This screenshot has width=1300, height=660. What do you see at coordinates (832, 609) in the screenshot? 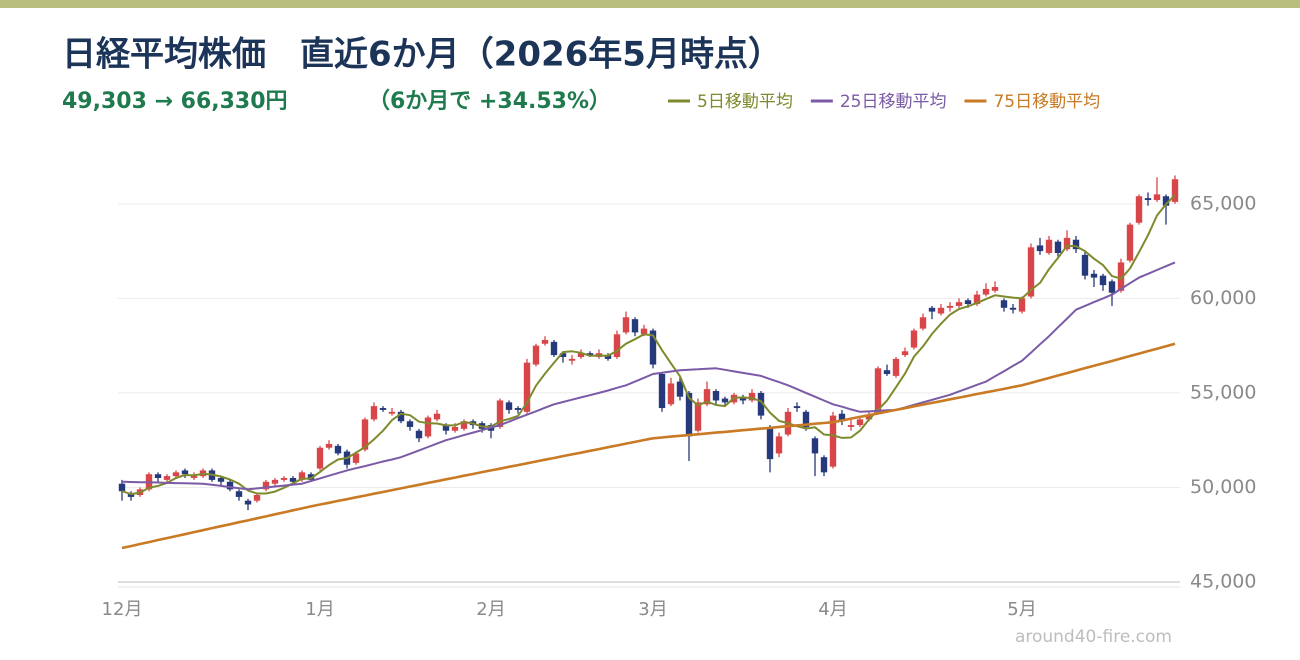
I see `x-tick-label: 4月` at bounding box center [832, 609].